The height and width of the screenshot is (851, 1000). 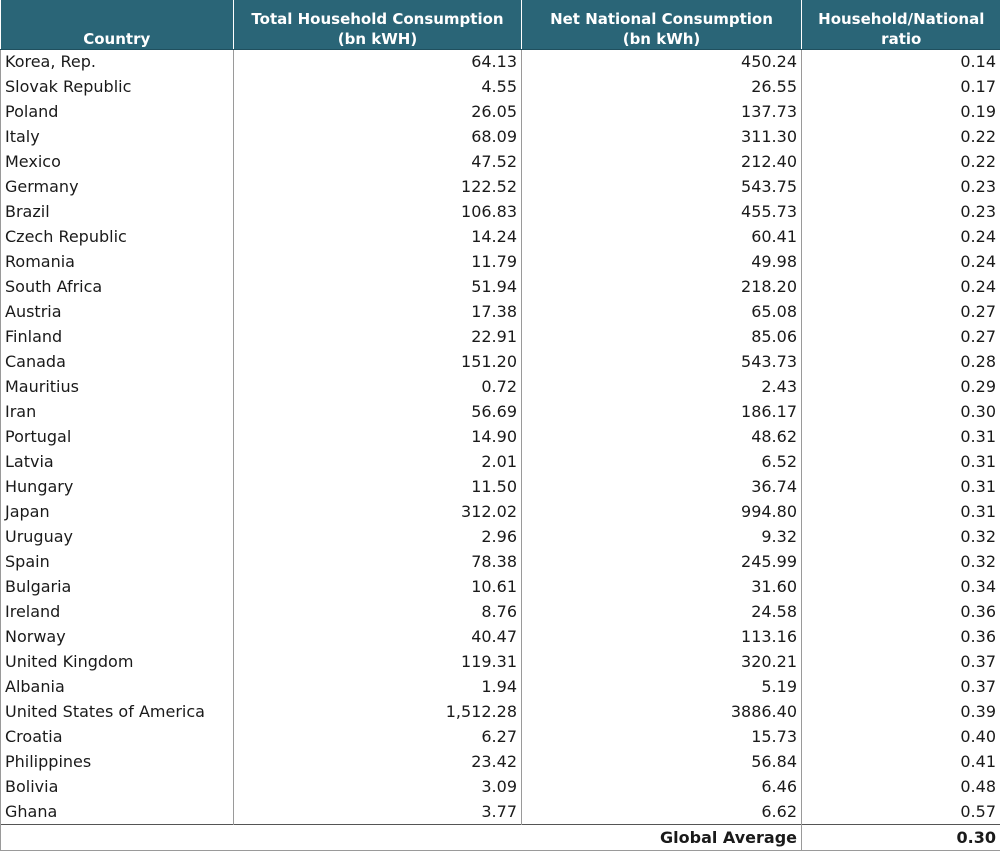 What do you see at coordinates (378, 661) in the screenshot?
I see `cell-household: 119.31` at bounding box center [378, 661].